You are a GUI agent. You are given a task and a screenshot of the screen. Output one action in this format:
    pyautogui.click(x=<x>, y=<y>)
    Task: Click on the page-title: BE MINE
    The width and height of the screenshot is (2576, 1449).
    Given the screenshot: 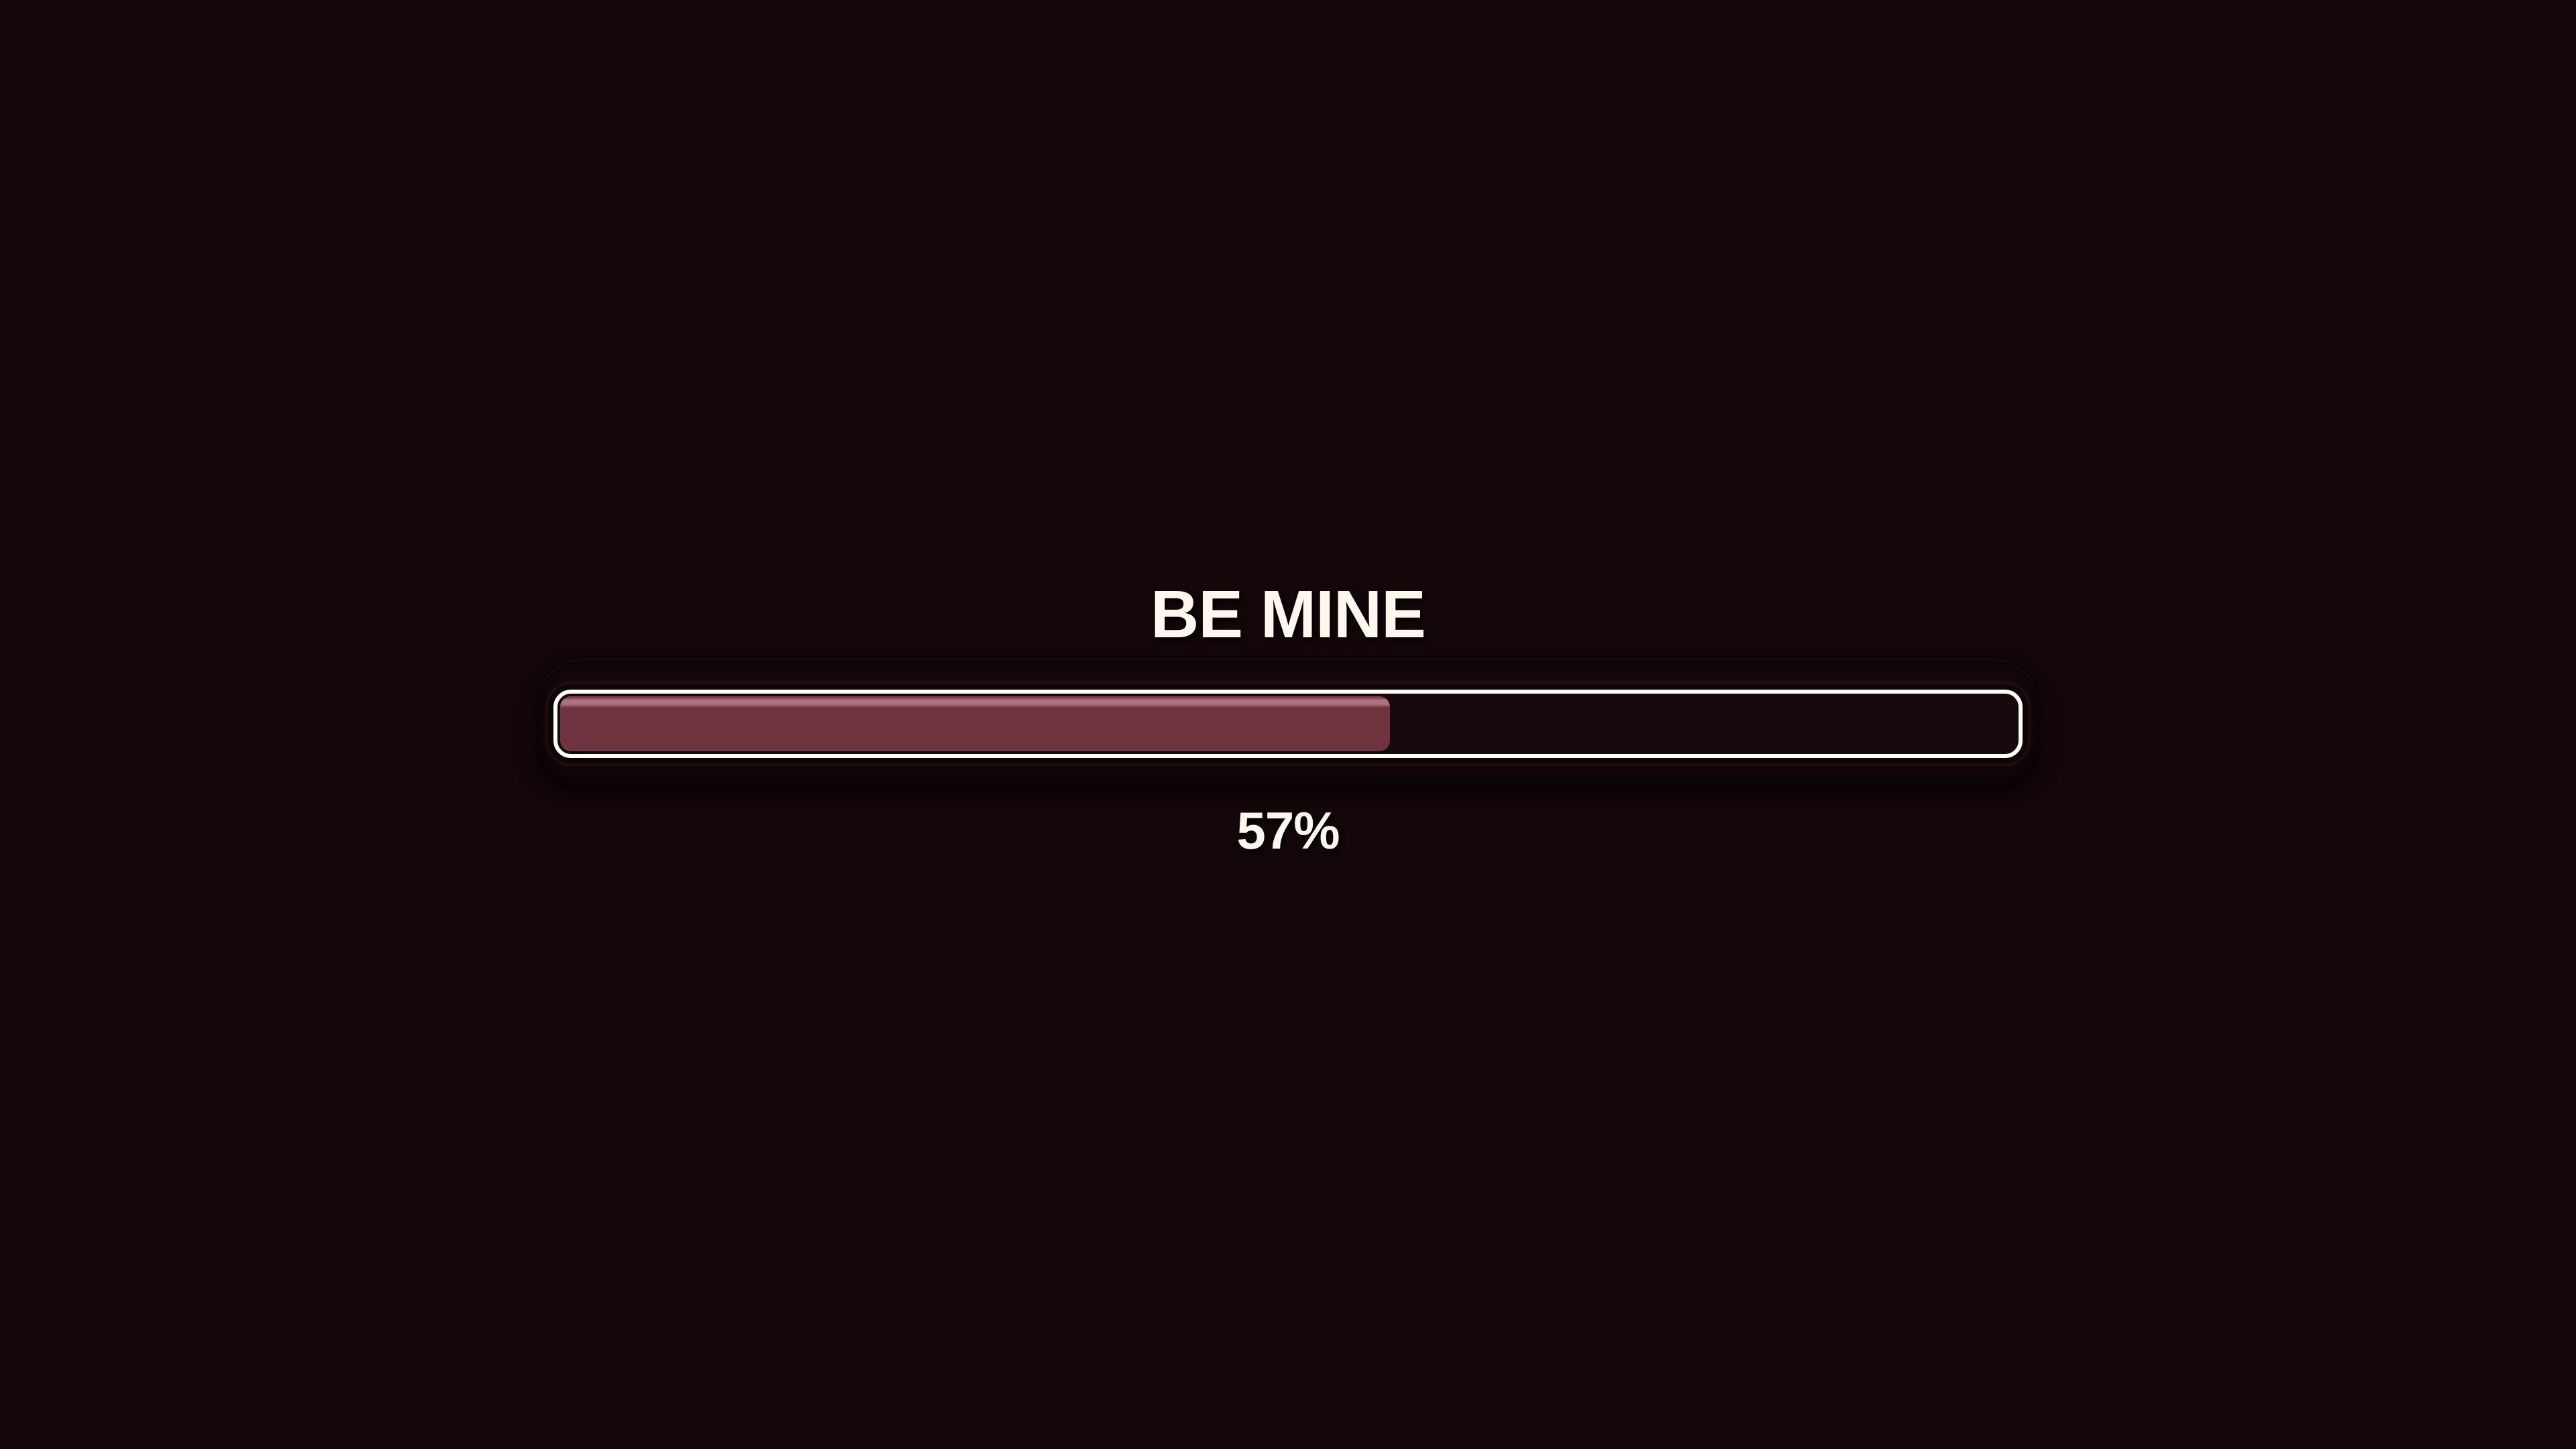 What is the action you would take?
    pyautogui.click(x=1288, y=614)
    